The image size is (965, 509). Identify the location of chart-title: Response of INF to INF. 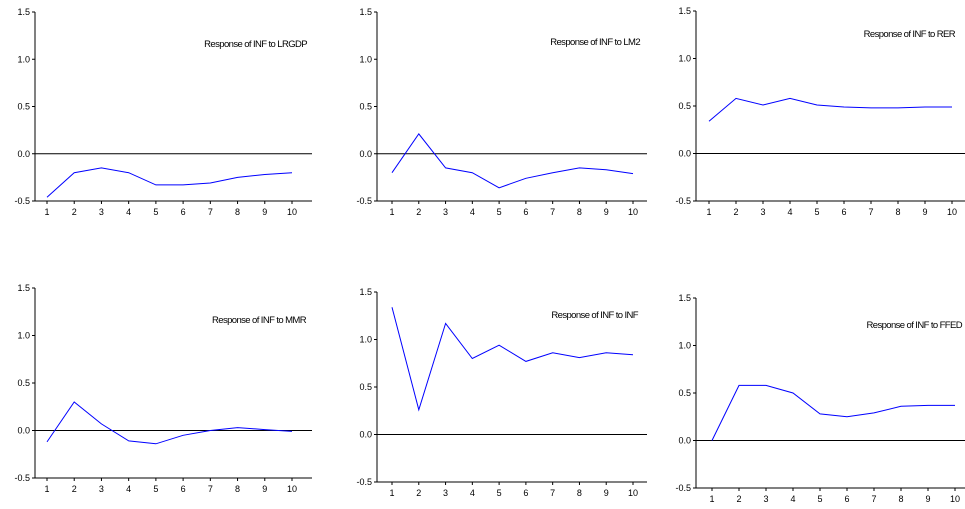
(594, 315).